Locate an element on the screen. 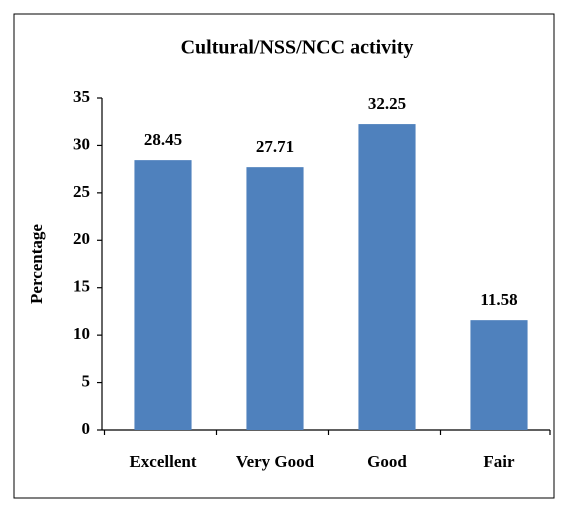 The image size is (568, 512). y-tick-label: 20 is located at coordinates (81, 238).